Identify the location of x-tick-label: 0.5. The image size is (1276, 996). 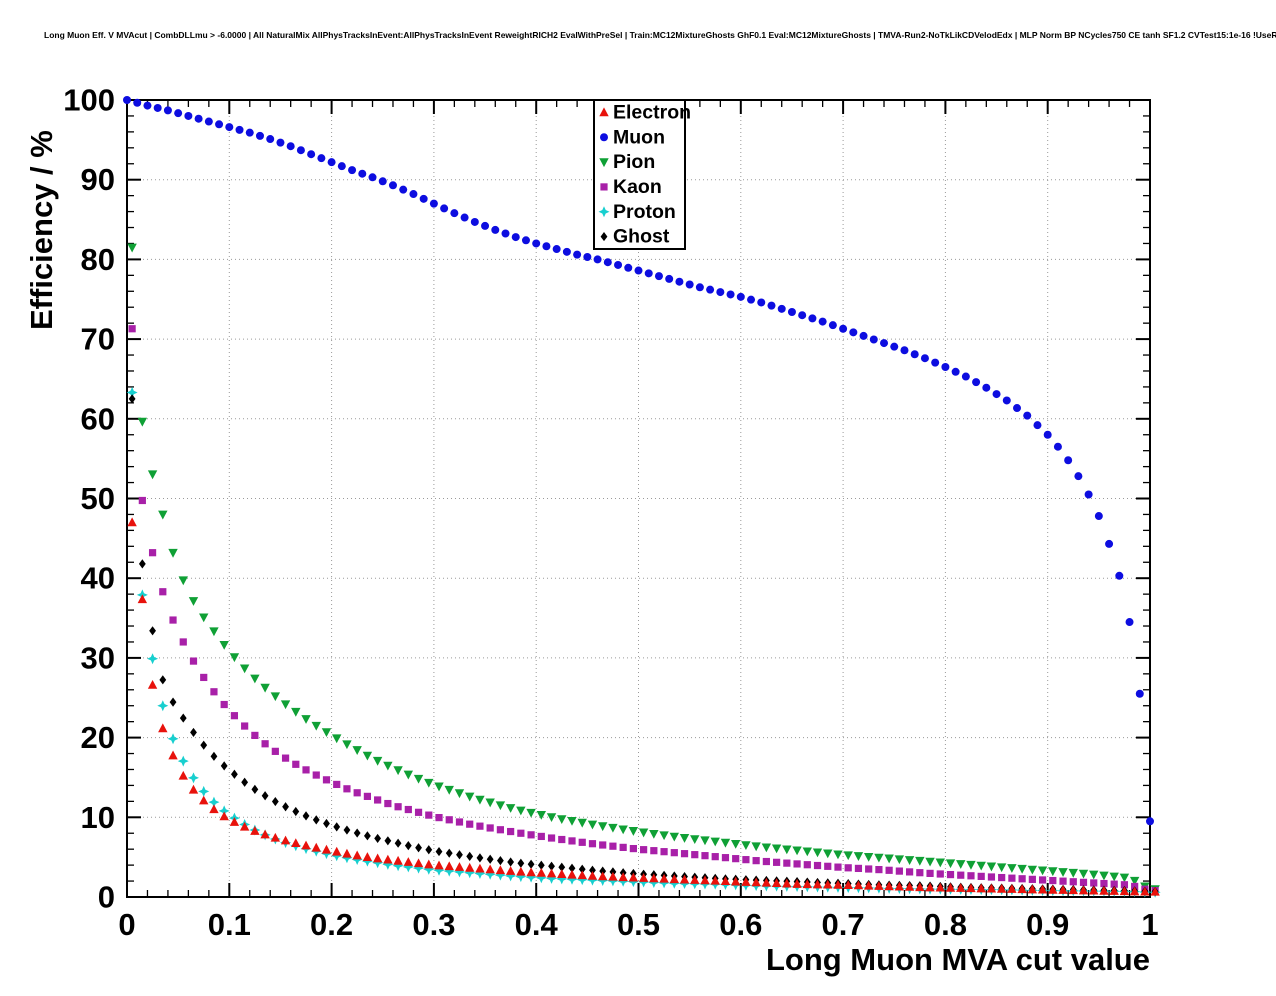
(638, 924).